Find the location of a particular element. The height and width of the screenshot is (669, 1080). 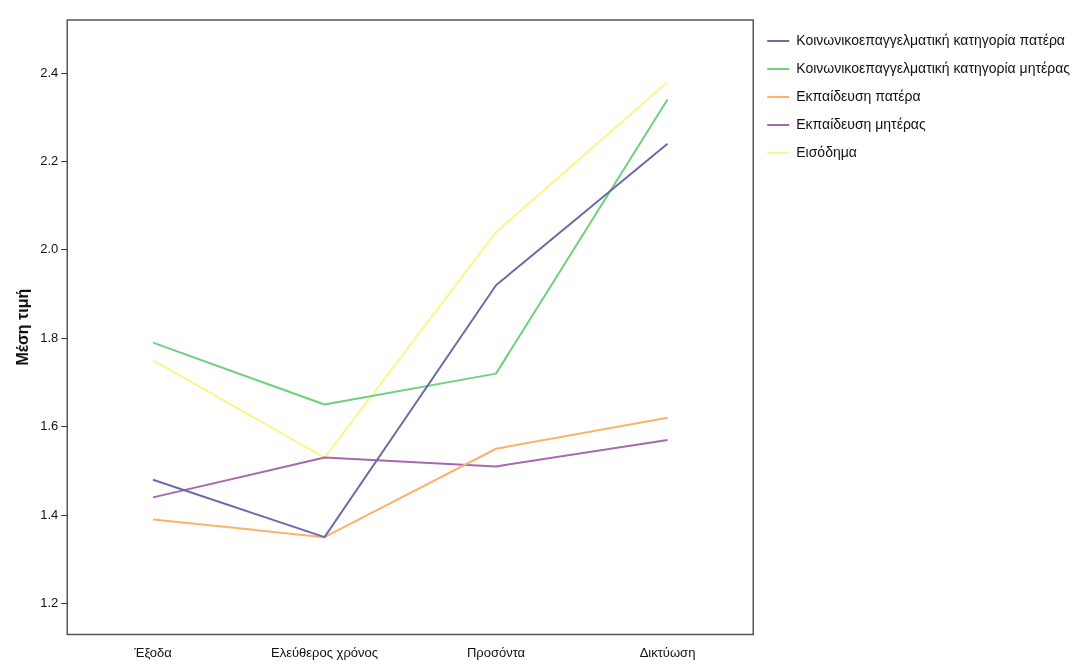

y-tick-label: 2.0 is located at coordinates (49, 249).